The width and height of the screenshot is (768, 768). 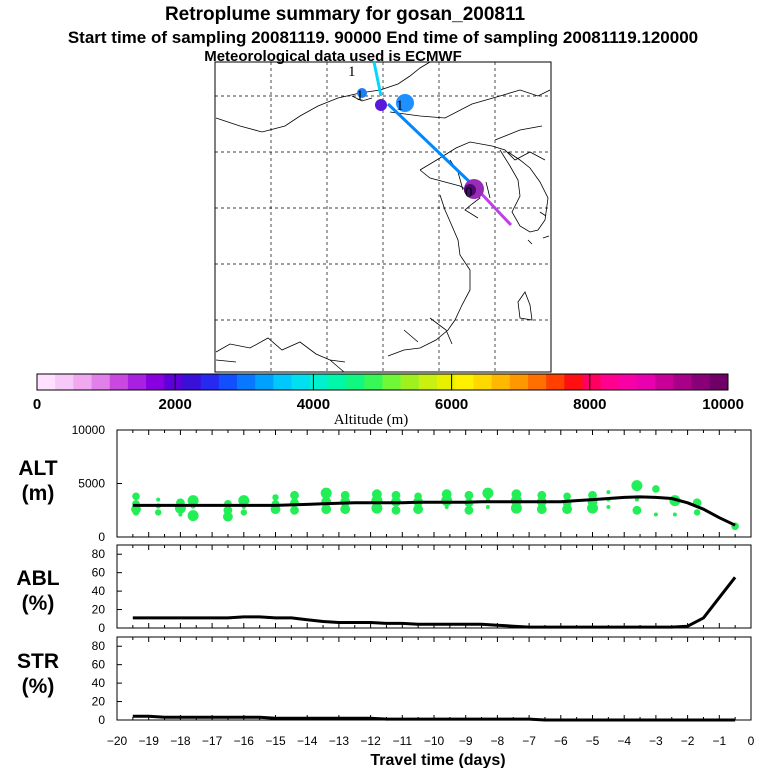 I want to click on panel-label-unit: (m), so click(x=38, y=493).